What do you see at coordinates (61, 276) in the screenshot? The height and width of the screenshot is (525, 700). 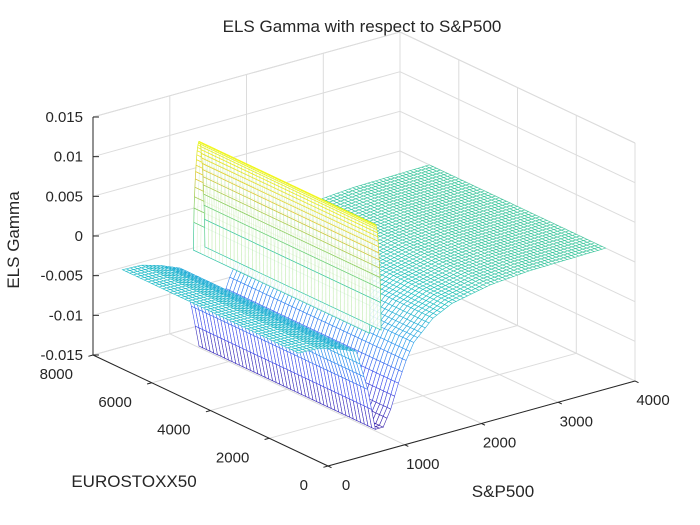 I see `z-tick-label: -0.005` at bounding box center [61, 276].